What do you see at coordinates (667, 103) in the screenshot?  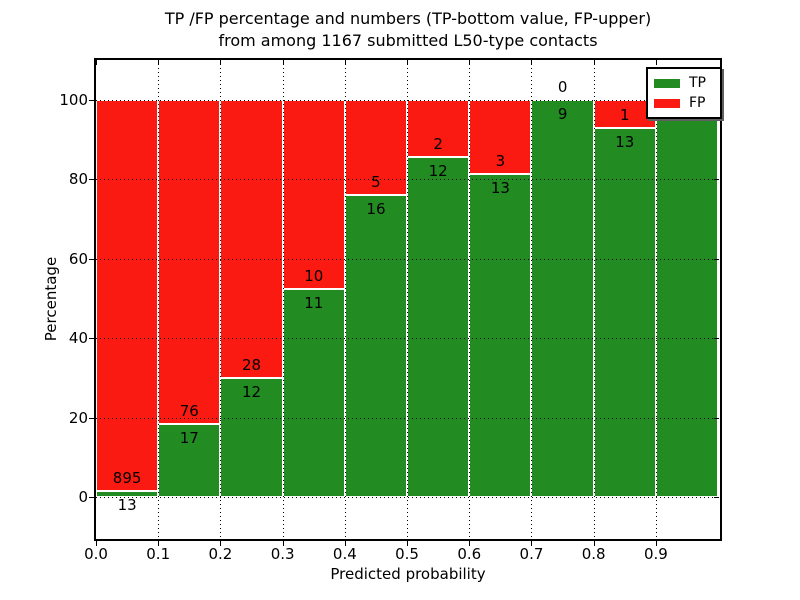 I see `legend-swatch-fp-icon` at bounding box center [667, 103].